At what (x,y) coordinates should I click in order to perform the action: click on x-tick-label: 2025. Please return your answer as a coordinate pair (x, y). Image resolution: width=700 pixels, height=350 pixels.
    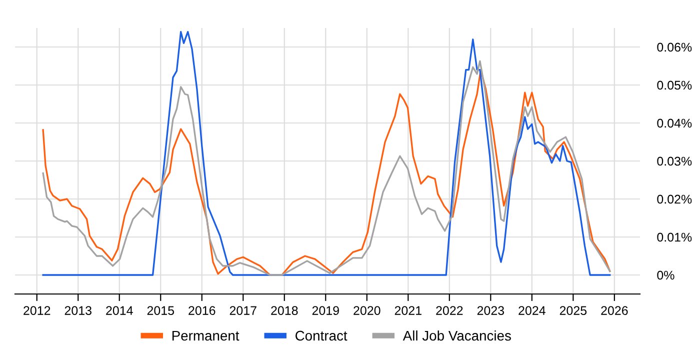
    Looking at the image, I should click on (573, 310).